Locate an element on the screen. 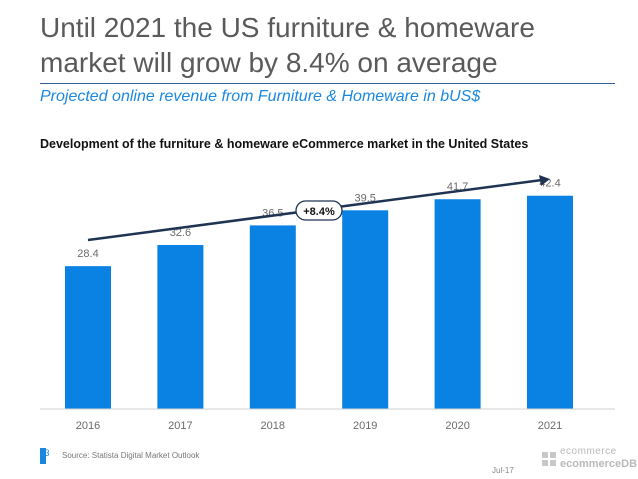  x-tick-label-2019: 2019 is located at coordinates (365, 426).